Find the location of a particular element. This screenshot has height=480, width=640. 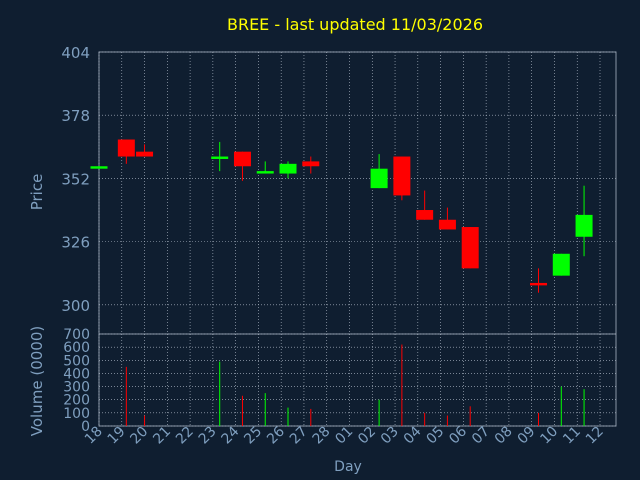

volume-tick-label: 300 is located at coordinates (76, 388).